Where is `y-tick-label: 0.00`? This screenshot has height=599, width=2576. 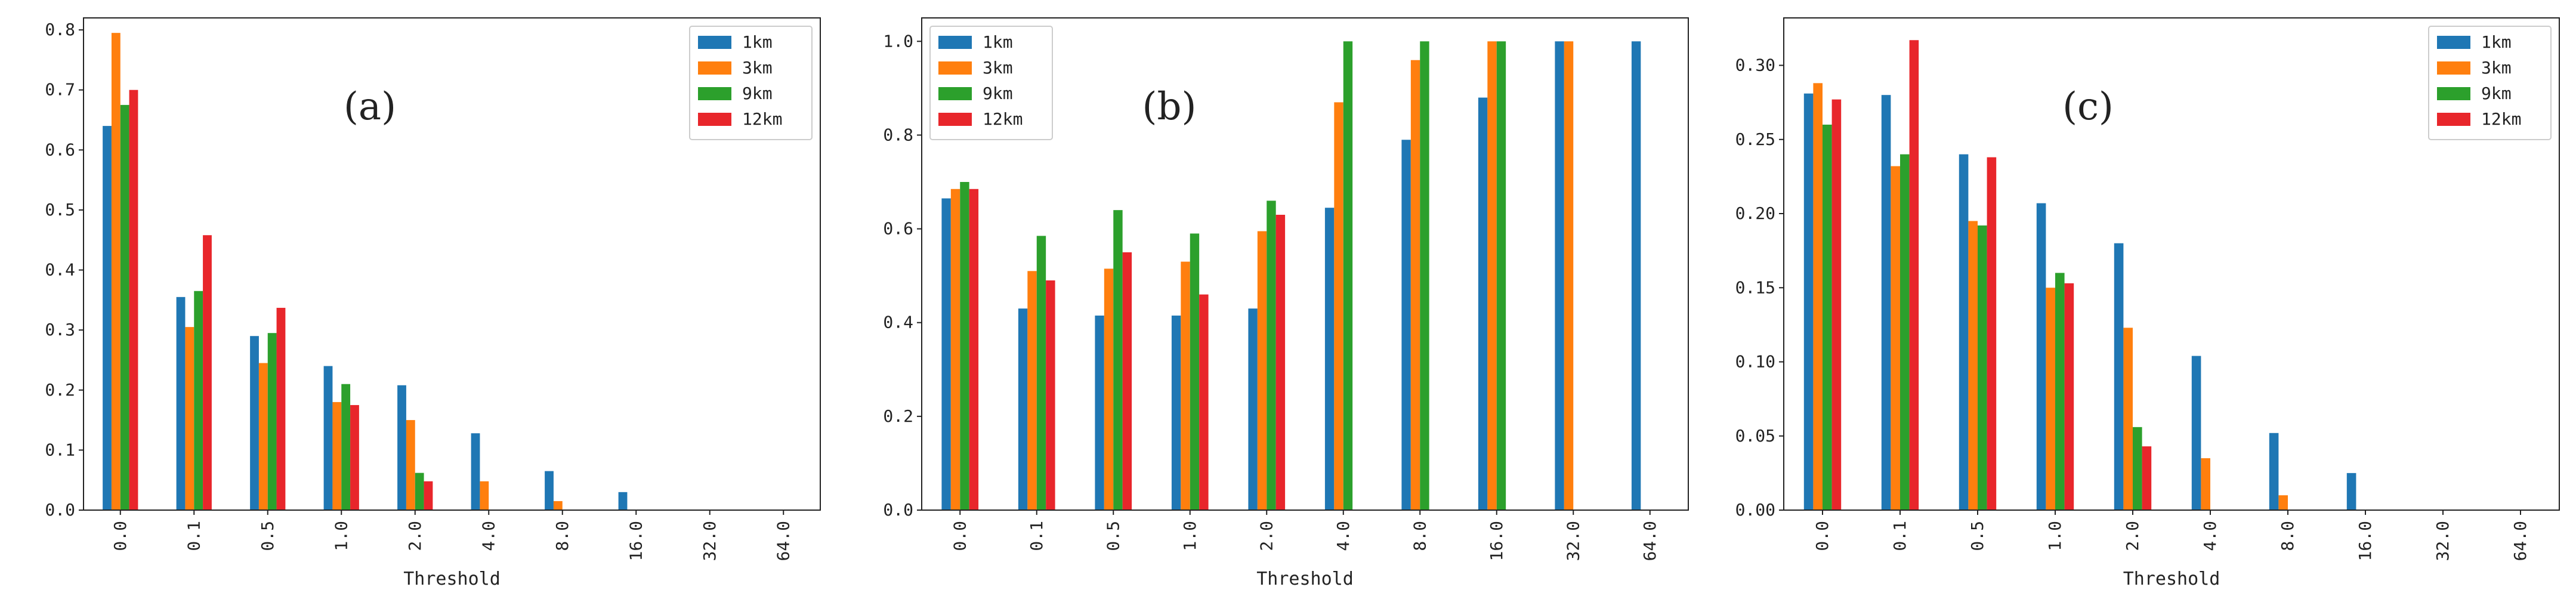 y-tick-label: 0.00 is located at coordinates (1755, 510).